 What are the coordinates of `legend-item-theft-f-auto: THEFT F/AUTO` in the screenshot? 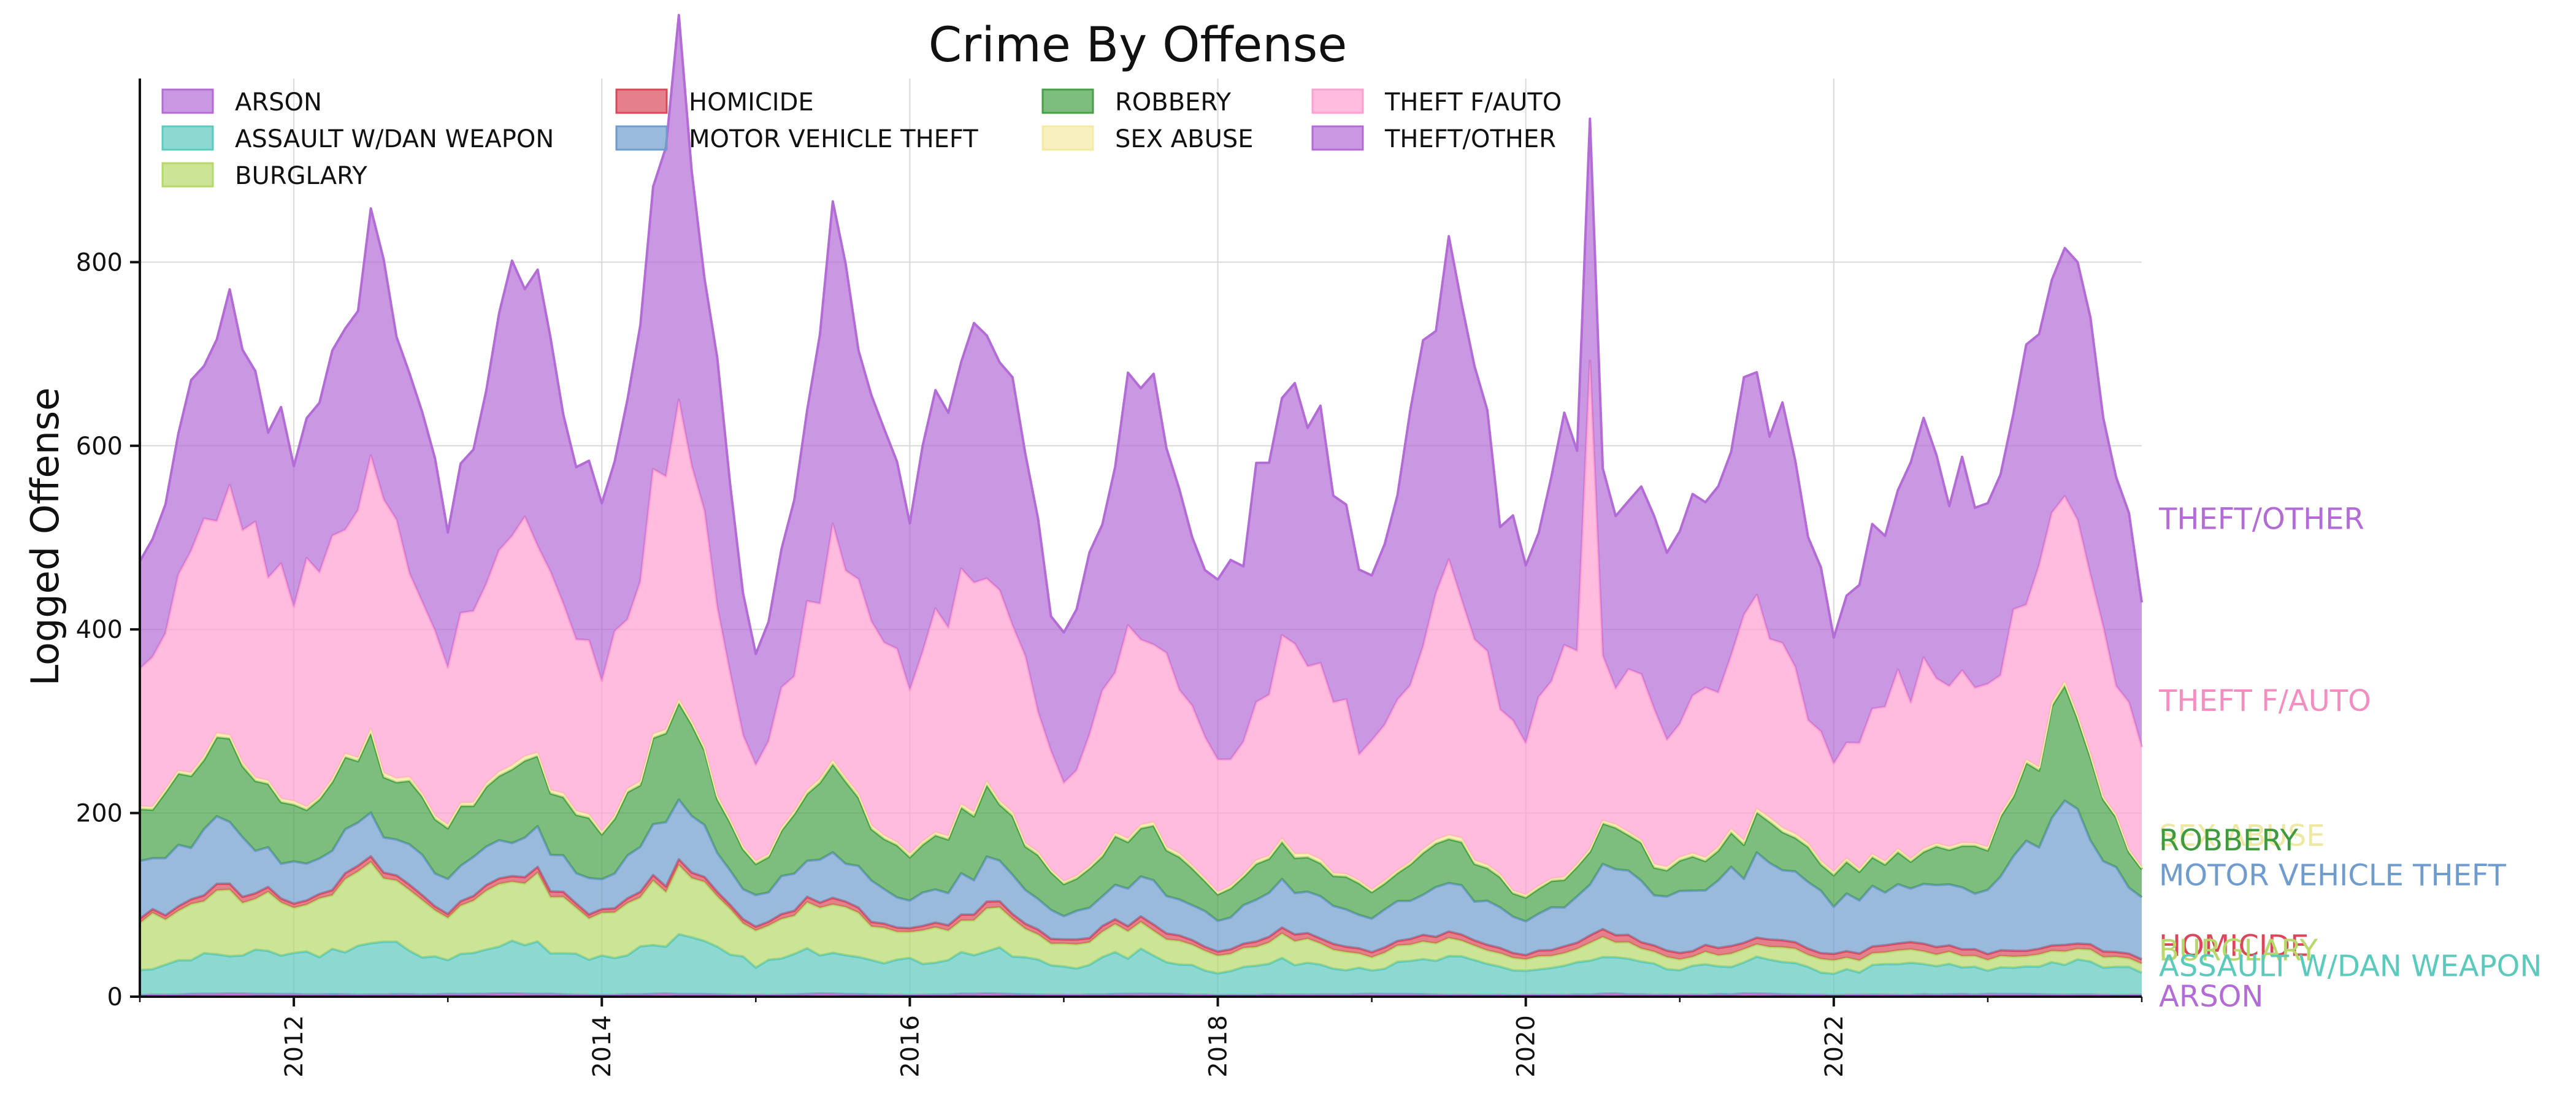 It's located at (1436, 102).